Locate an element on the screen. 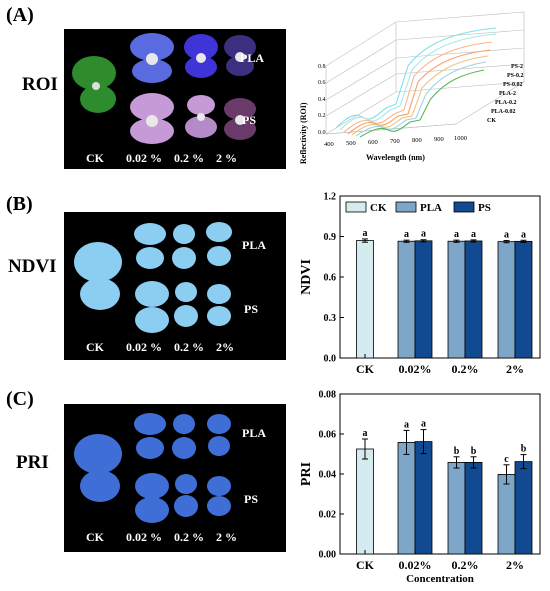 The height and width of the screenshot is (591, 550). spectra-xtick: 1000 is located at coordinates (460, 138).